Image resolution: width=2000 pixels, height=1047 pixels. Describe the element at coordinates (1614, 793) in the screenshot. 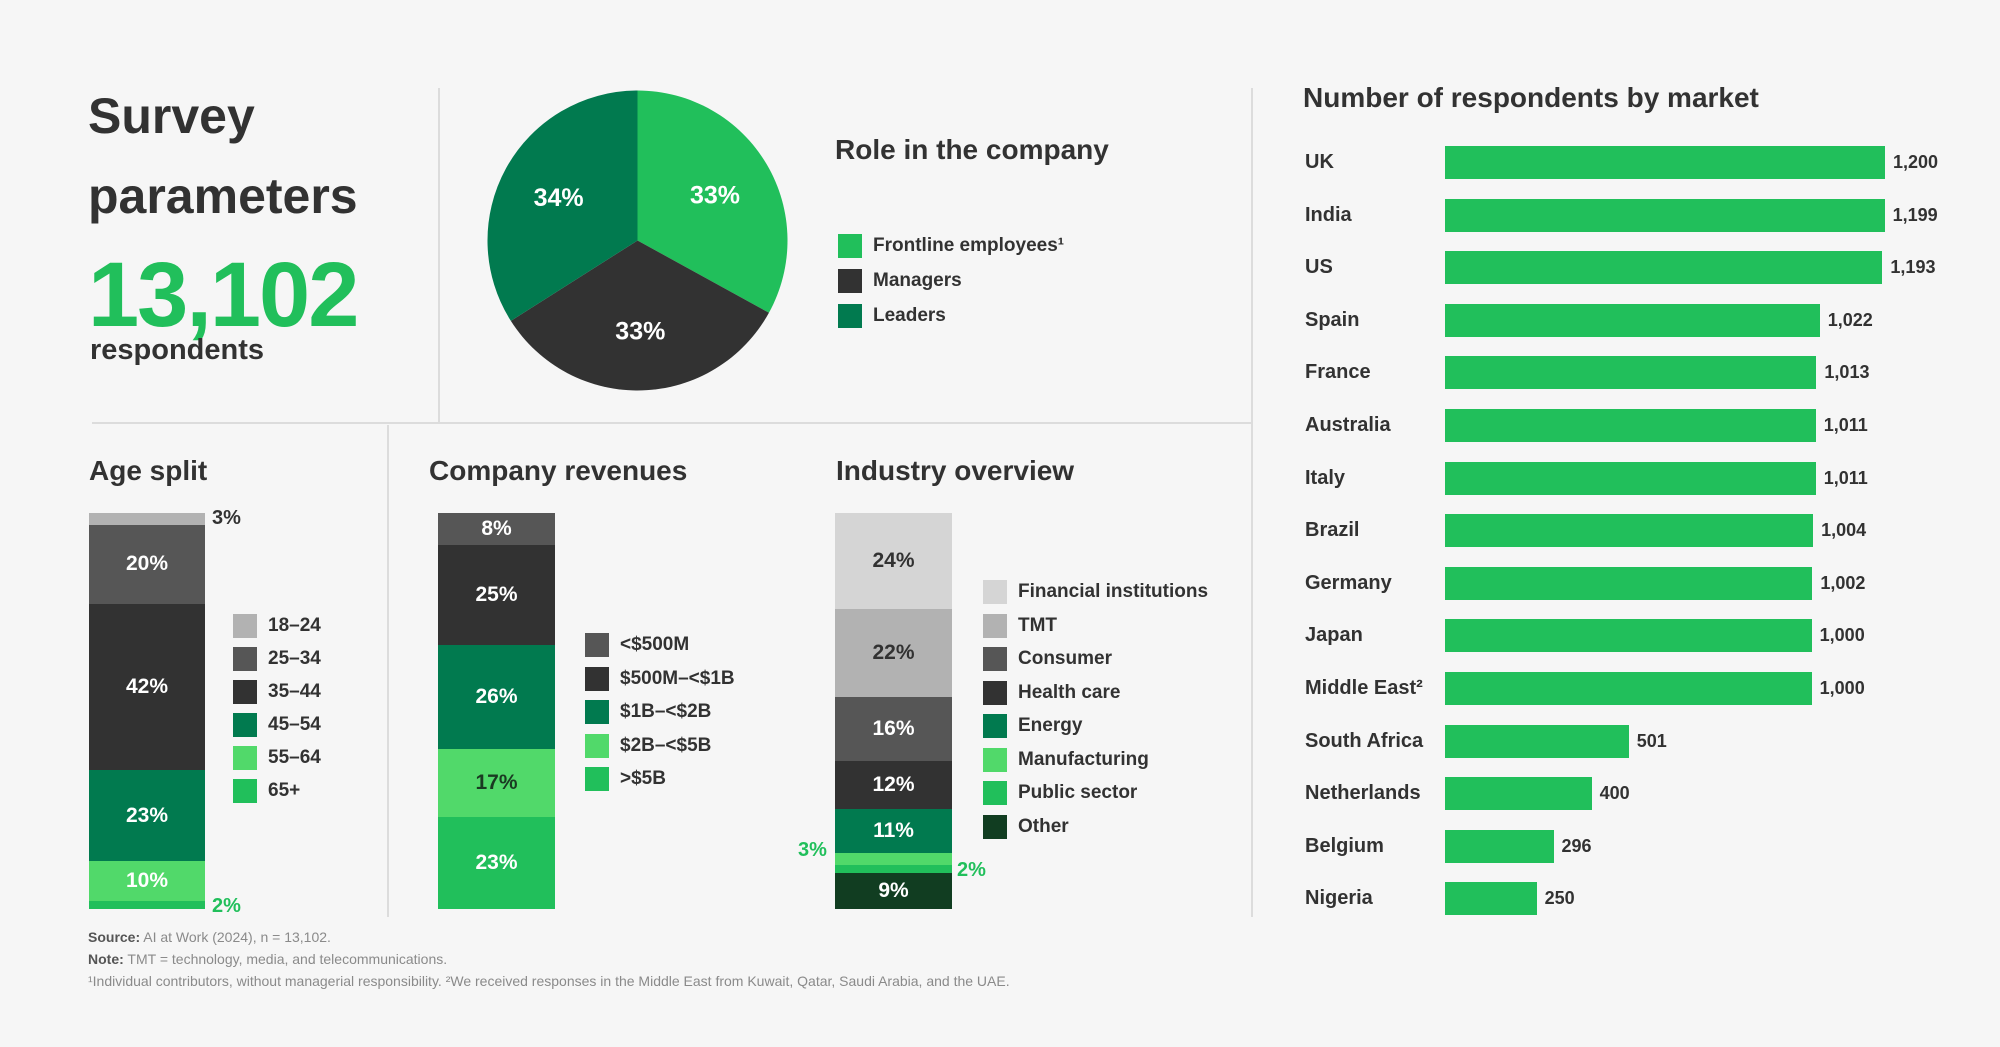

I see `market-value: 400` at that location.